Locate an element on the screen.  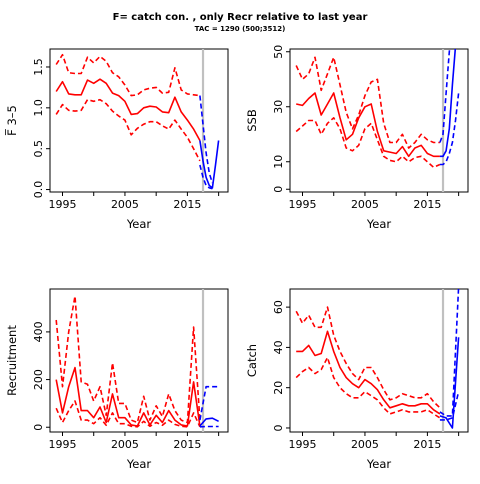
y-axis-label: Catch is located at coordinates (252, 360).